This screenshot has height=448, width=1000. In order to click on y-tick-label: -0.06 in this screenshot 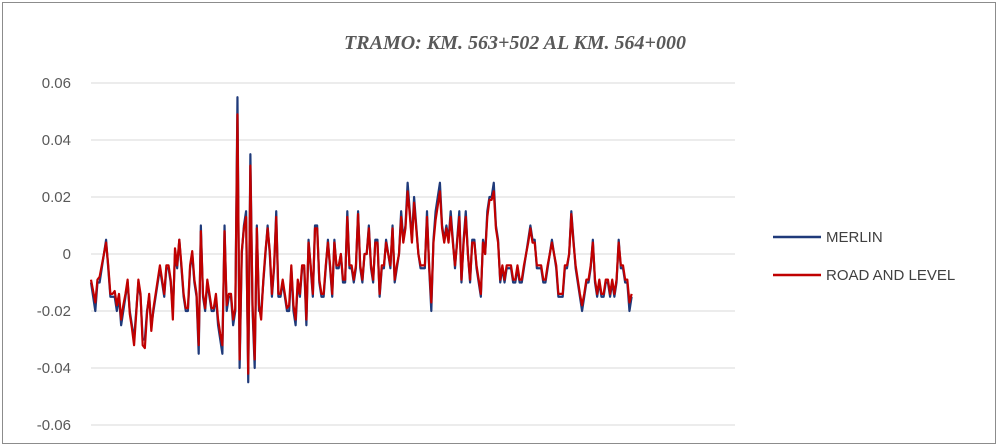, I will do `click(54, 425)`.